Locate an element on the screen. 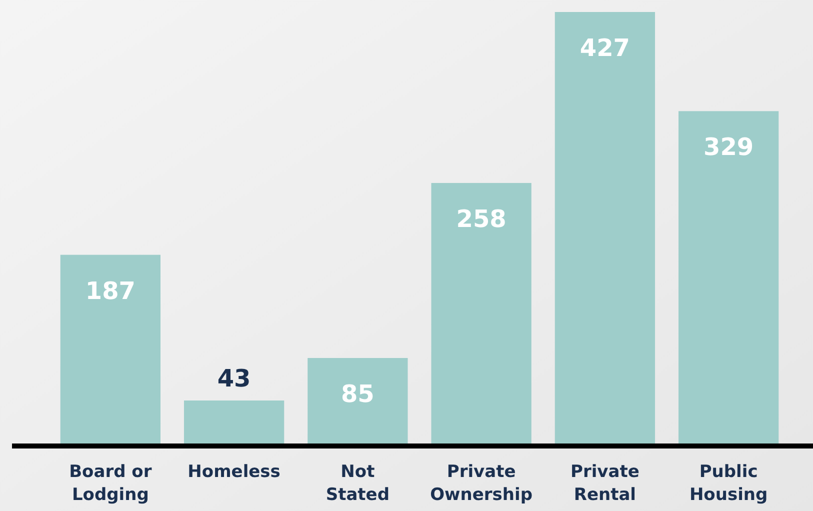 The image size is (813, 511). data-label: 258 is located at coordinates (481, 218).